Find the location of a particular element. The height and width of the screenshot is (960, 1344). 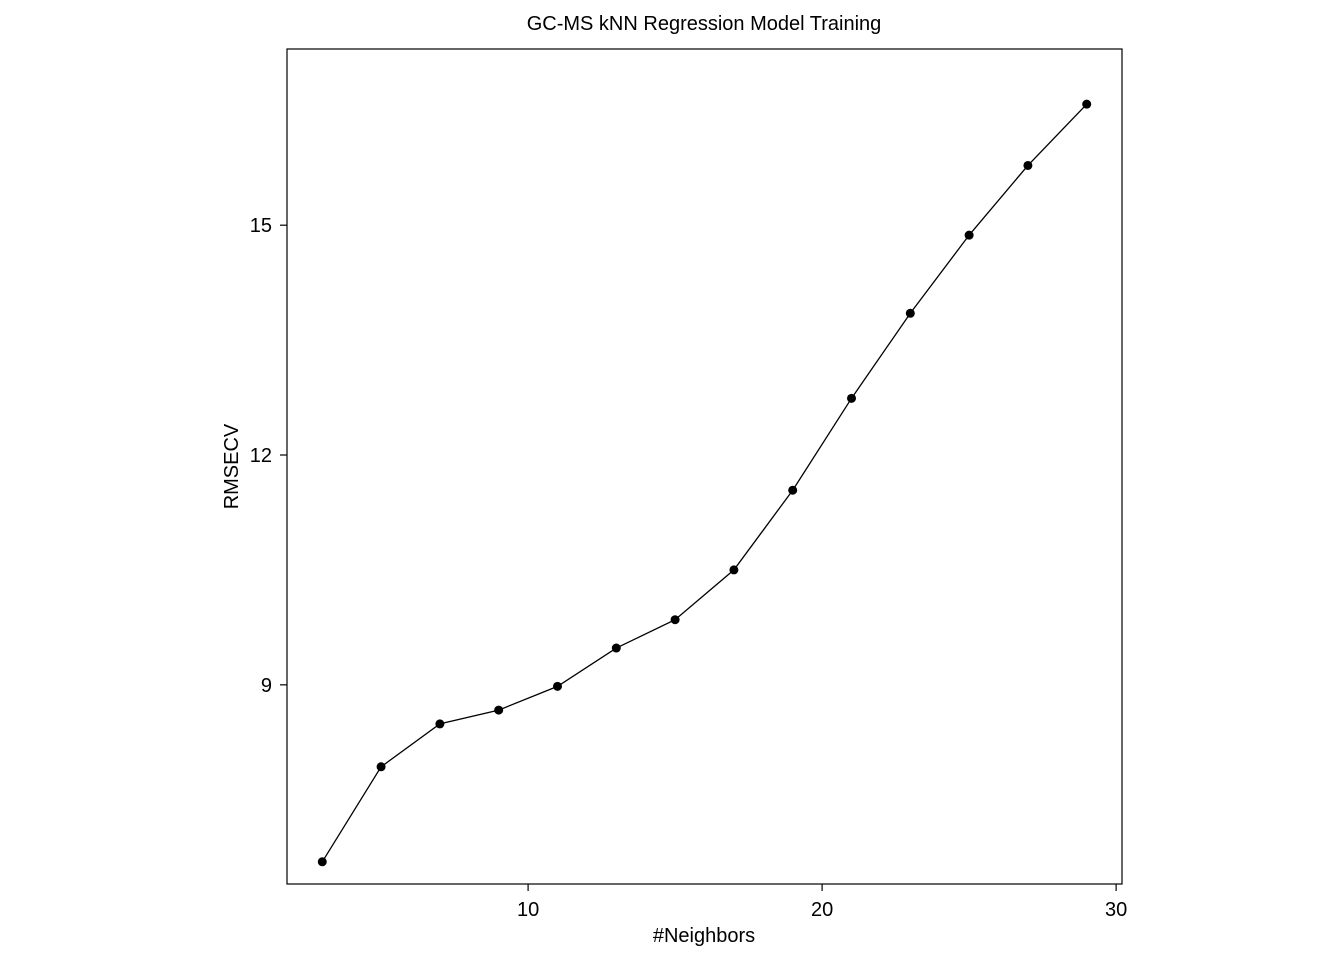

y-tick-label-15: 15 is located at coordinates (261, 226).